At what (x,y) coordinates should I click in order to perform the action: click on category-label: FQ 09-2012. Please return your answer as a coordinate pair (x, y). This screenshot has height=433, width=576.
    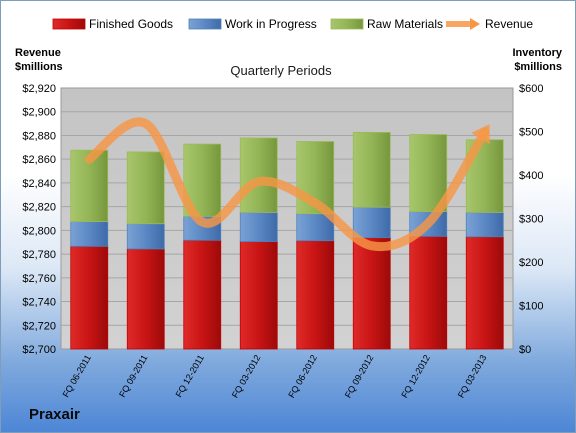
    Looking at the image, I should click on (359, 376).